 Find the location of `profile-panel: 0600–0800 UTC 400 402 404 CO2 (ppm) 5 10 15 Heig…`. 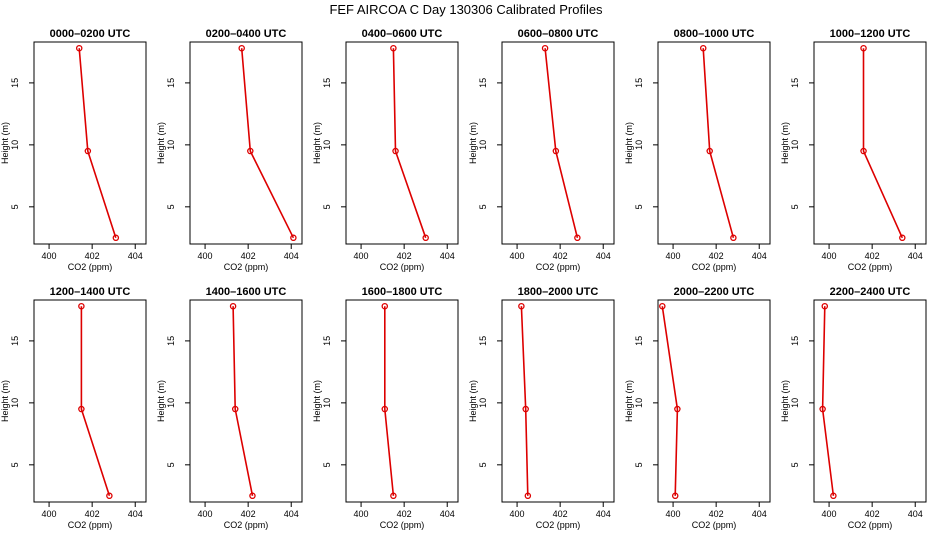

profile-panel: 0600–0800 UTC 400 402 404 CO2 (ppm) 5 10 15 Heig… is located at coordinates (541, 150).